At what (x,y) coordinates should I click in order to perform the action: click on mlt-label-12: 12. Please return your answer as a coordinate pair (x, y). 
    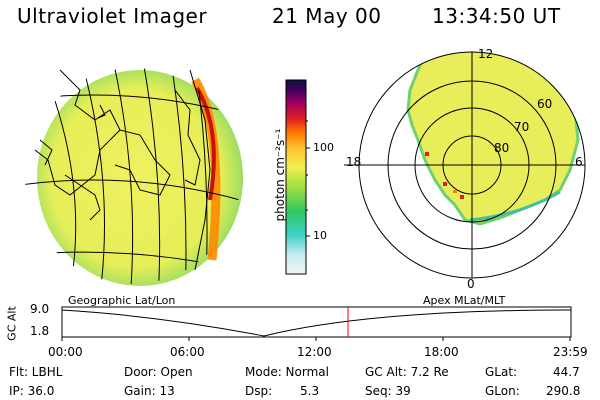
    Looking at the image, I should click on (486, 54).